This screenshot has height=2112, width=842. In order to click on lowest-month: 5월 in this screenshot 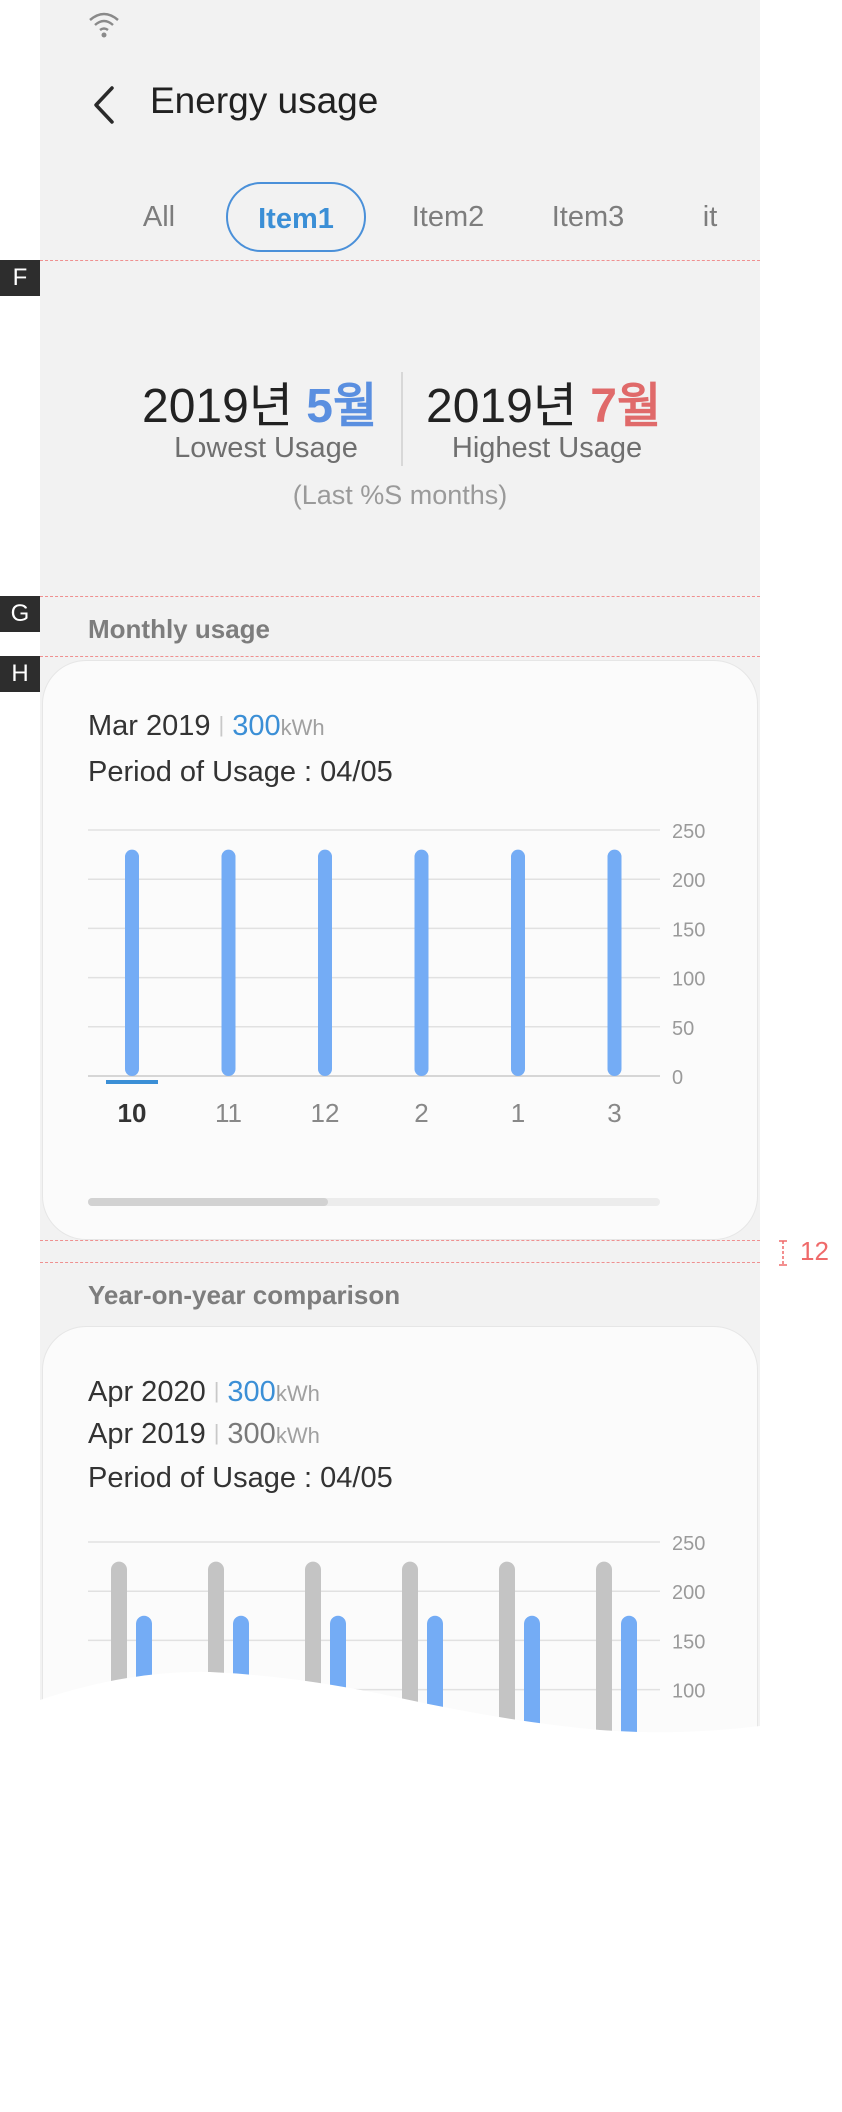, I will do `click(342, 406)`.